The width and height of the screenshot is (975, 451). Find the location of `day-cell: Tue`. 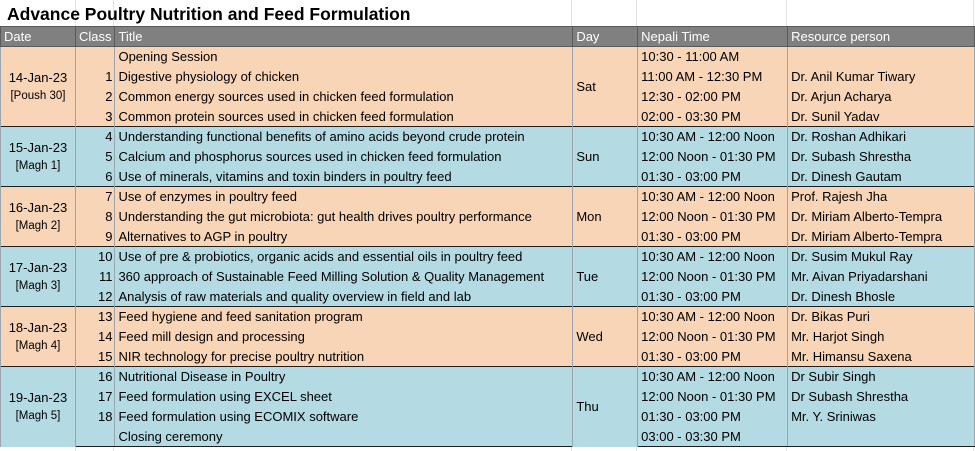

day-cell: Tue is located at coordinates (605, 276).